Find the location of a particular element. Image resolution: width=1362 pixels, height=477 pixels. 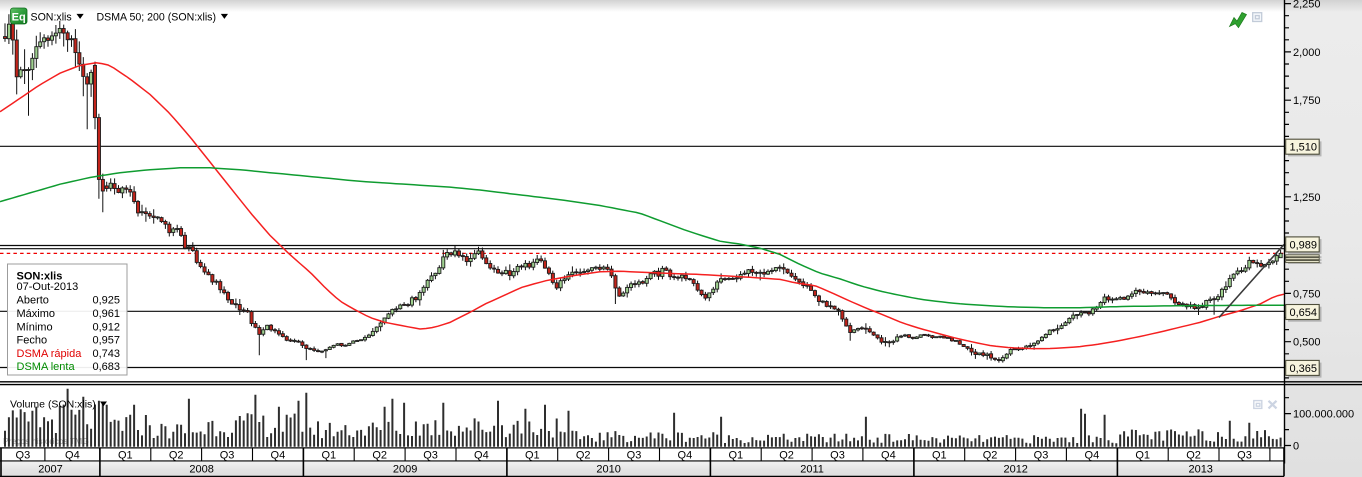

svg-text: 0,912 is located at coordinates (106, 328).